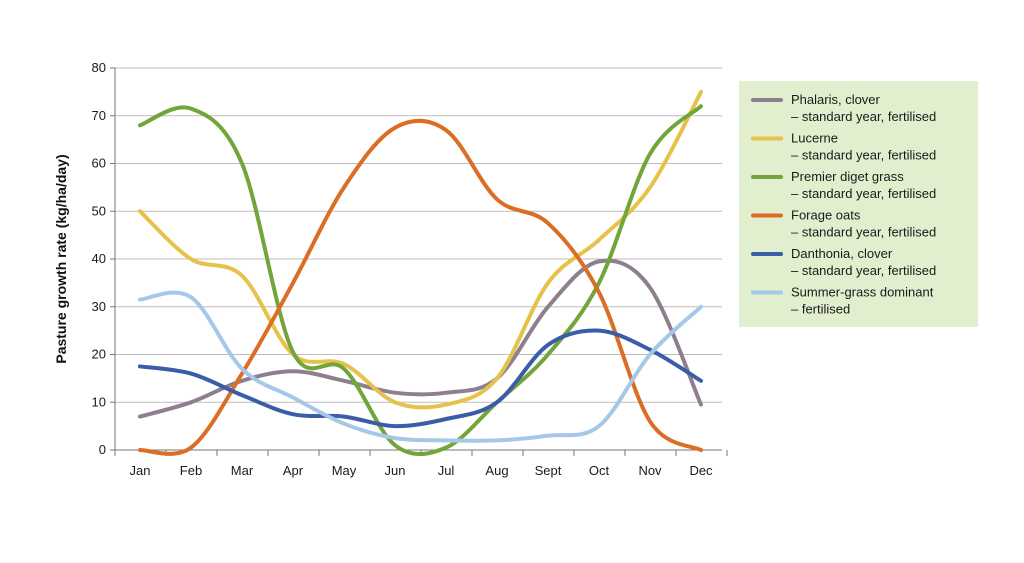 Image resolution: width=1024 pixels, height=563 pixels. I want to click on legend-label: Phalaris, clover, so click(836, 99).